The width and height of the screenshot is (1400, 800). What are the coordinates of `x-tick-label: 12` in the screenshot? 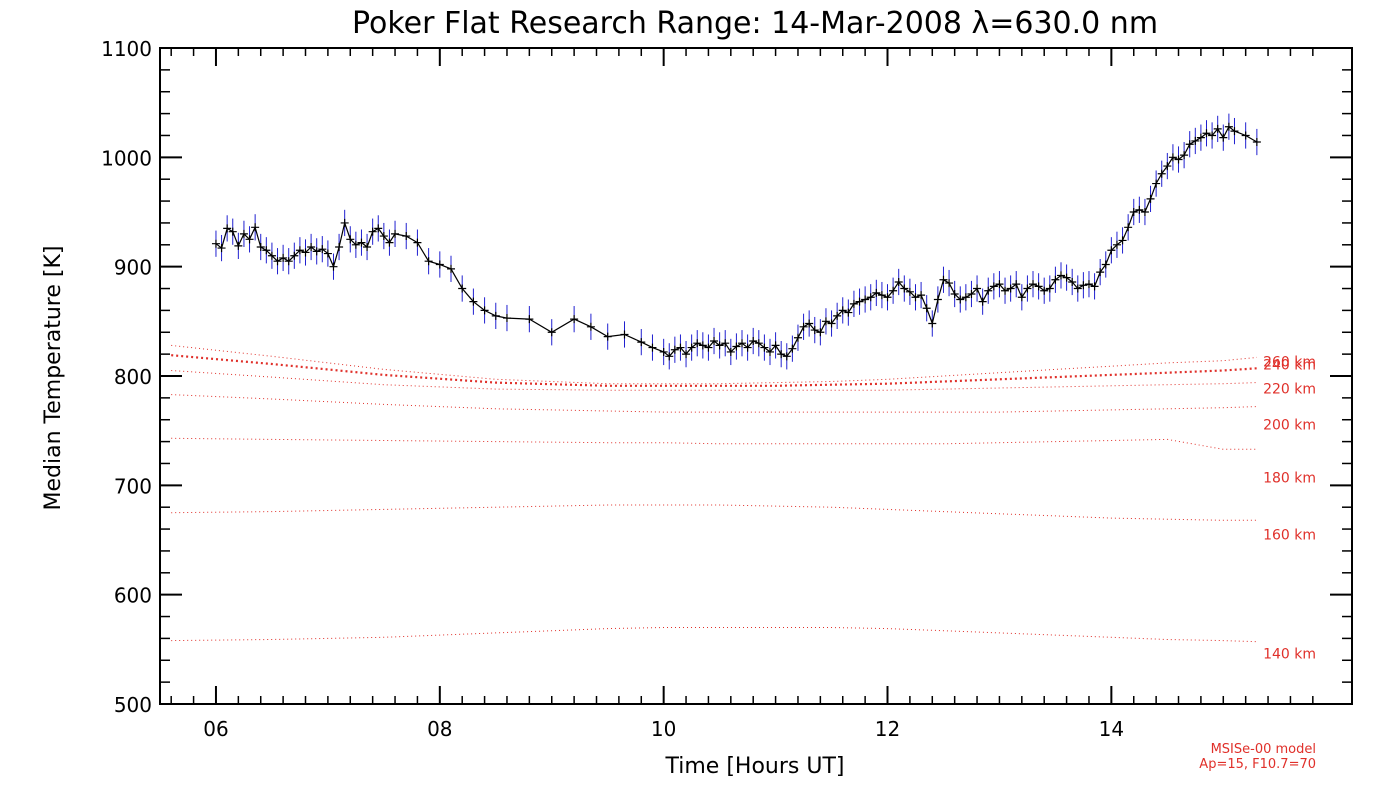 It's located at (887, 729).